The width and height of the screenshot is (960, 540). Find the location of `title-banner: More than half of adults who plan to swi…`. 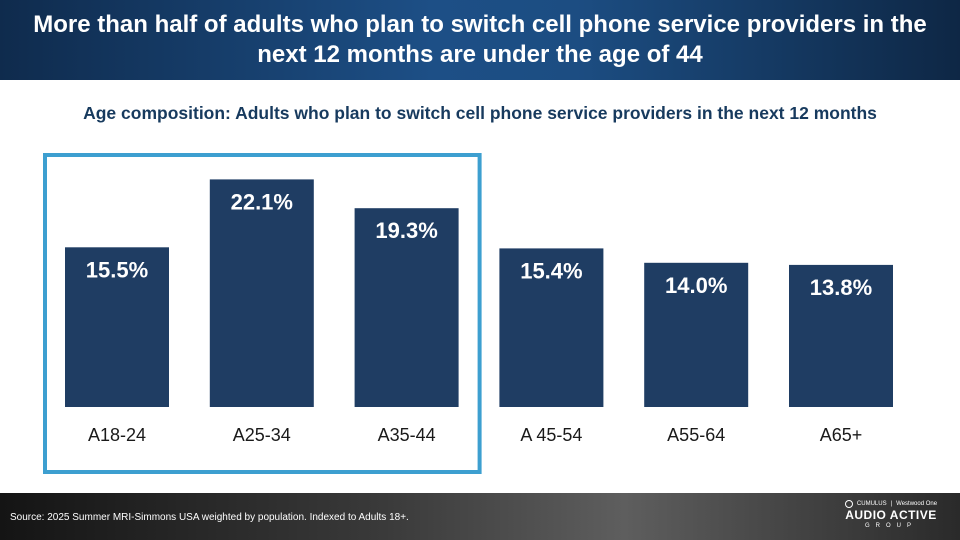

title-banner: More than half of adults who plan to swi… is located at coordinates (480, 40).